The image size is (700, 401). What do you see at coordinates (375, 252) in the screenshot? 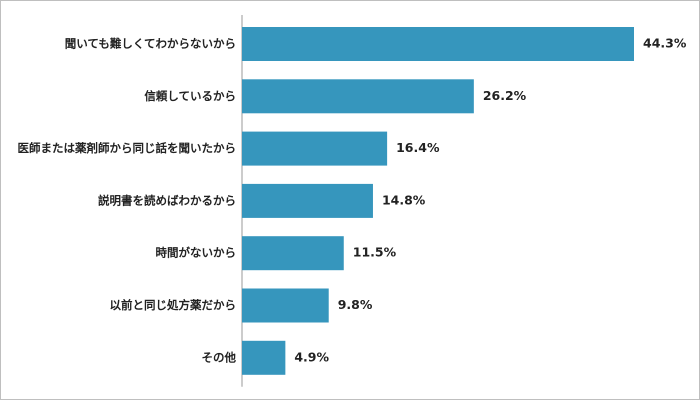
I see `value-label-4: 11.5%` at bounding box center [375, 252].